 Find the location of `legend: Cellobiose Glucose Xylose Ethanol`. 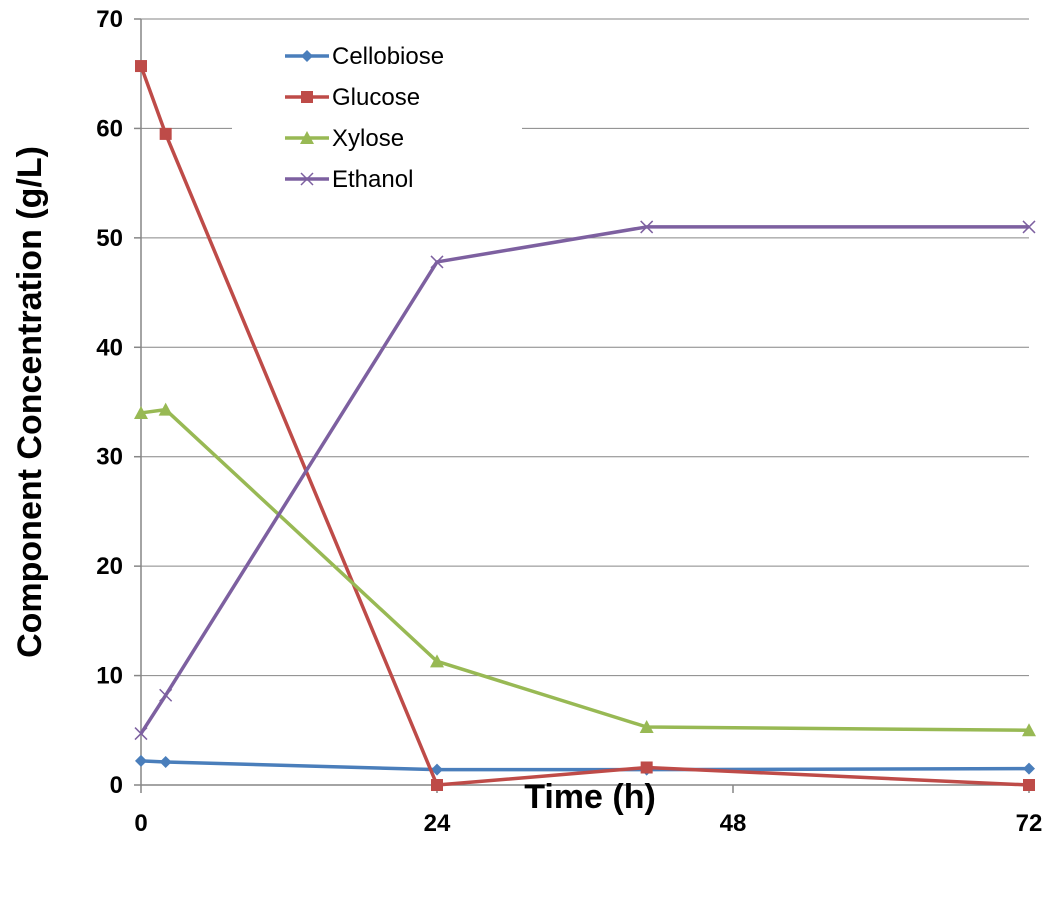

legend: Cellobiose Glucose Xylose Ethanol is located at coordinates (364, 118).